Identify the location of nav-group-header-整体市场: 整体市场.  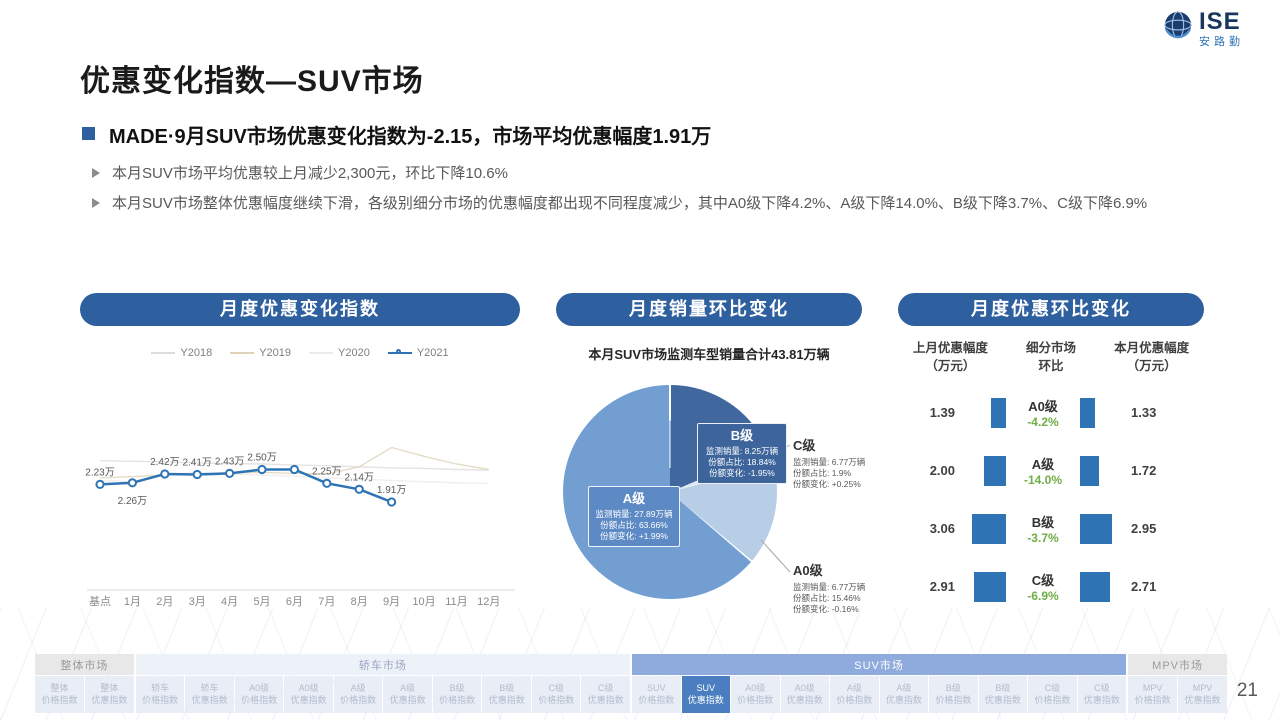
(84, 664).